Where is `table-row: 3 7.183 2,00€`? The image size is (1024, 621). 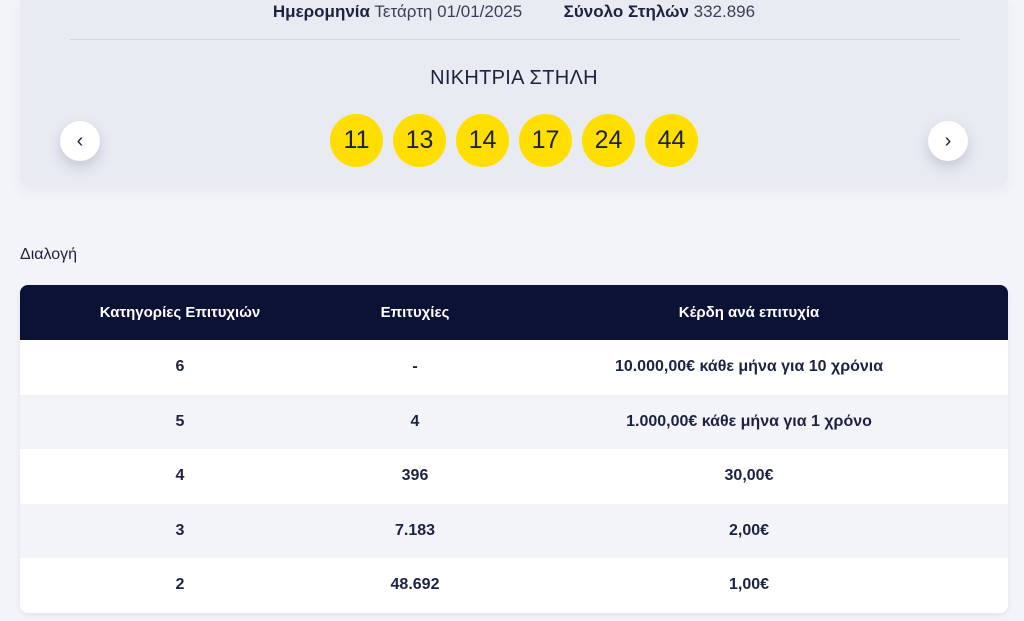 table-row: 3 7.183 2,00€ is located at coordinates (514, 530).